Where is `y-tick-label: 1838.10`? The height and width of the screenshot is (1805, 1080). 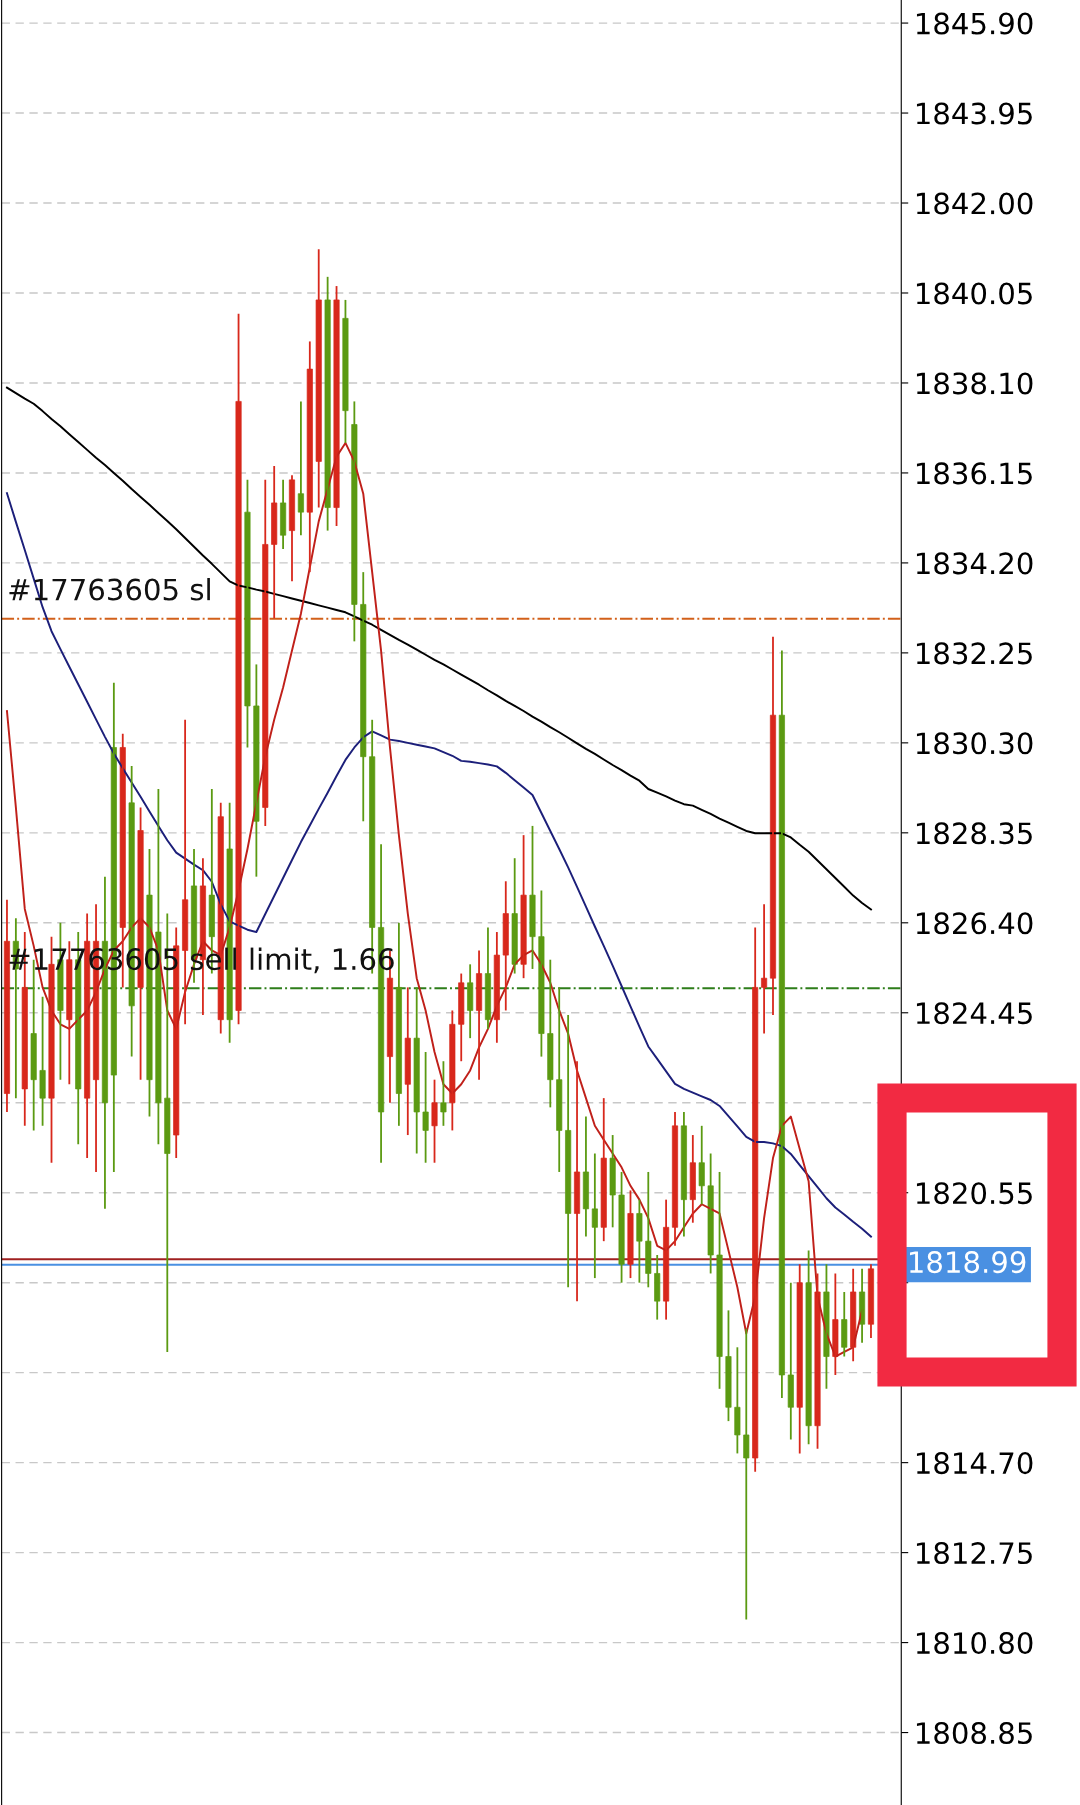 y-tick-label: 1838.10 is located at coordinates (974, 383).